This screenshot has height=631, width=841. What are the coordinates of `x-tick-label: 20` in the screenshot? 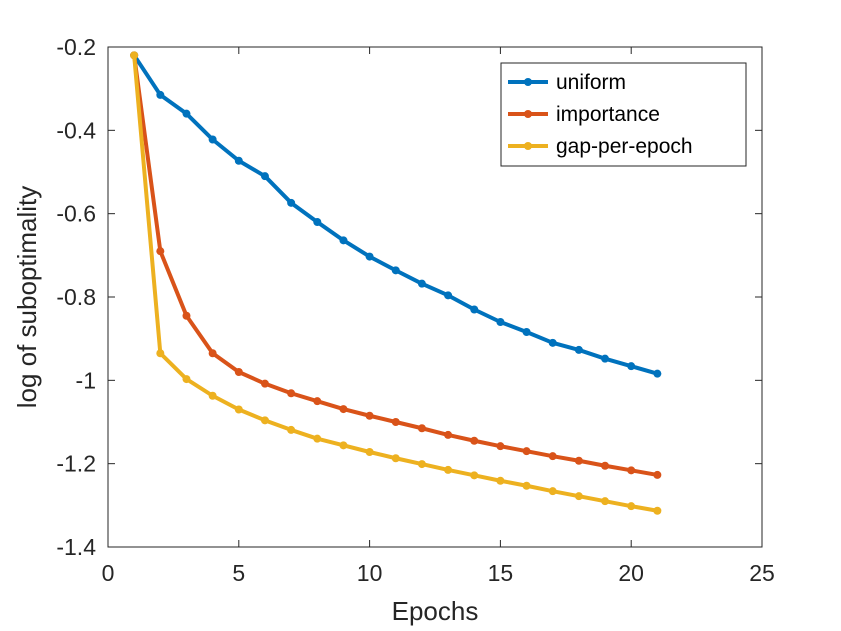 It's located at (631, 573).